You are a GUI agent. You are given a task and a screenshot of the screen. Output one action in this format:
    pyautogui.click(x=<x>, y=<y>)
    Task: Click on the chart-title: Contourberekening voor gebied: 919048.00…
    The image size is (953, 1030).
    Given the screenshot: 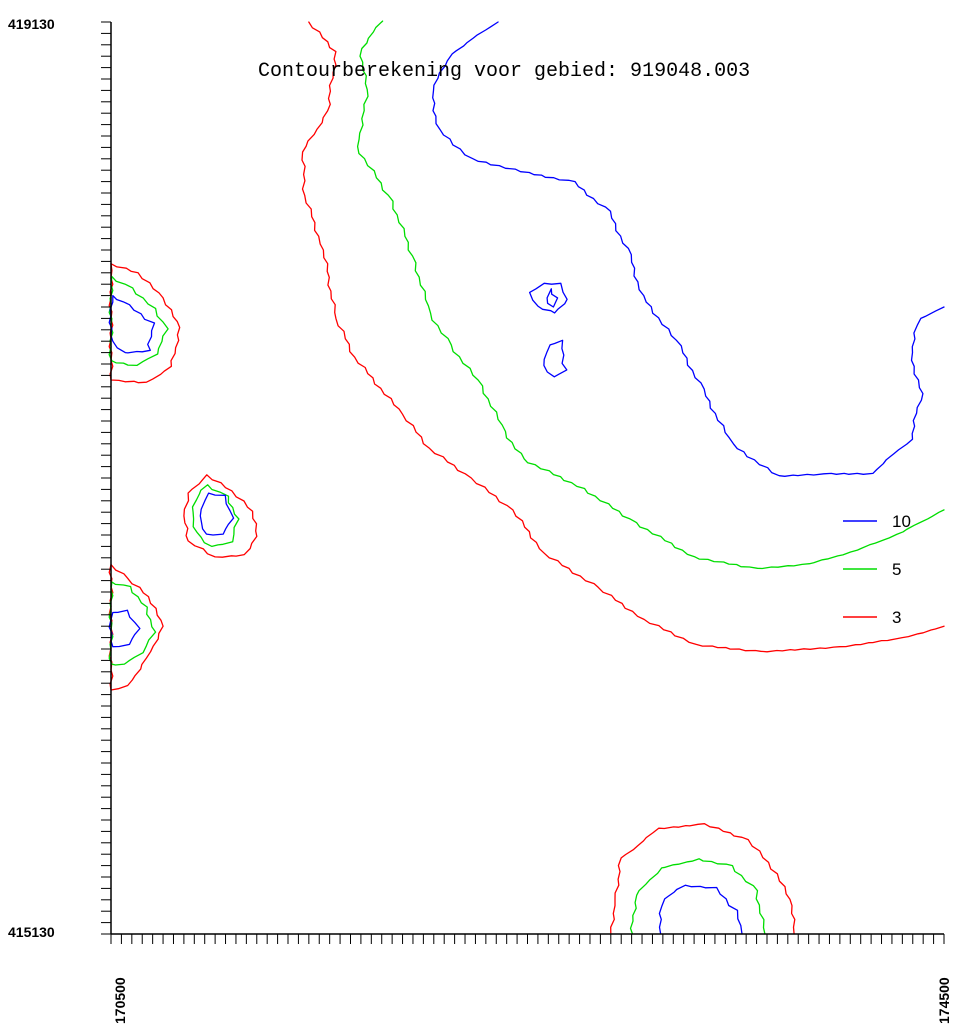 What is the action you would take?
    pyautogui.click(x=504, y=71)
    